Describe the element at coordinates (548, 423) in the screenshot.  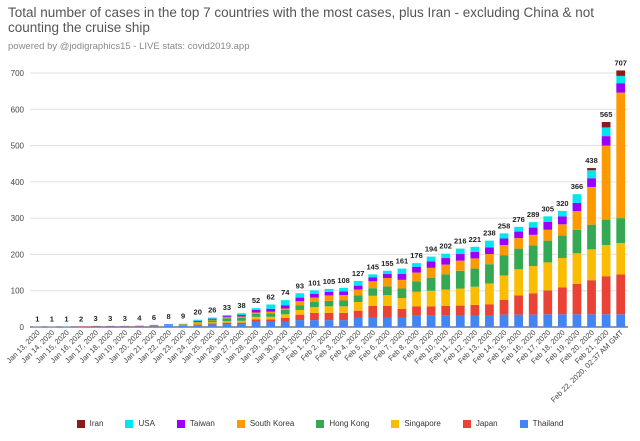
I see `legend-label: Thailand` at that location.